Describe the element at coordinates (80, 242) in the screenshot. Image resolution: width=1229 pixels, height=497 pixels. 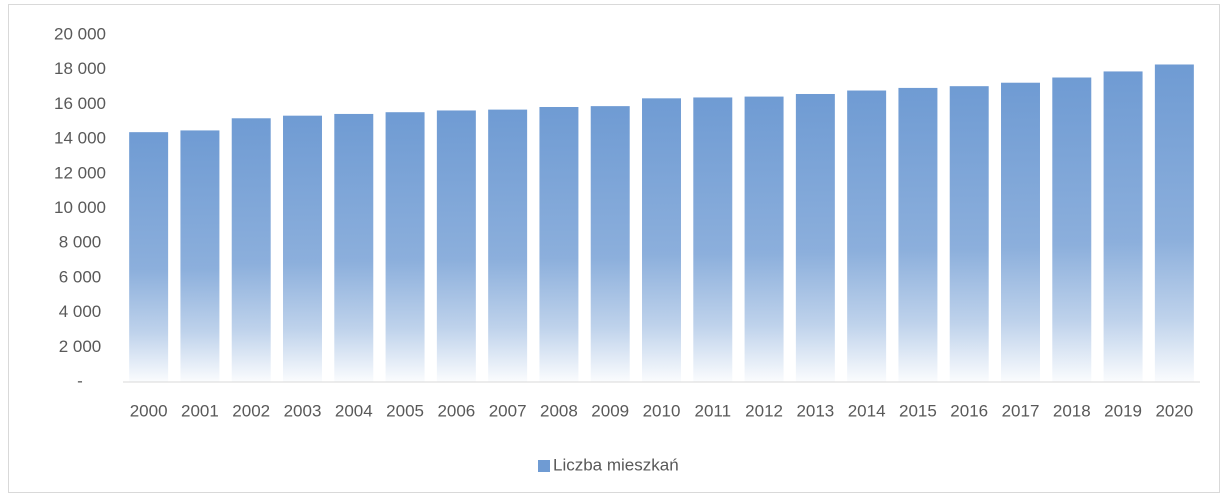
I see `y-tick-label: 8 000` at that location.